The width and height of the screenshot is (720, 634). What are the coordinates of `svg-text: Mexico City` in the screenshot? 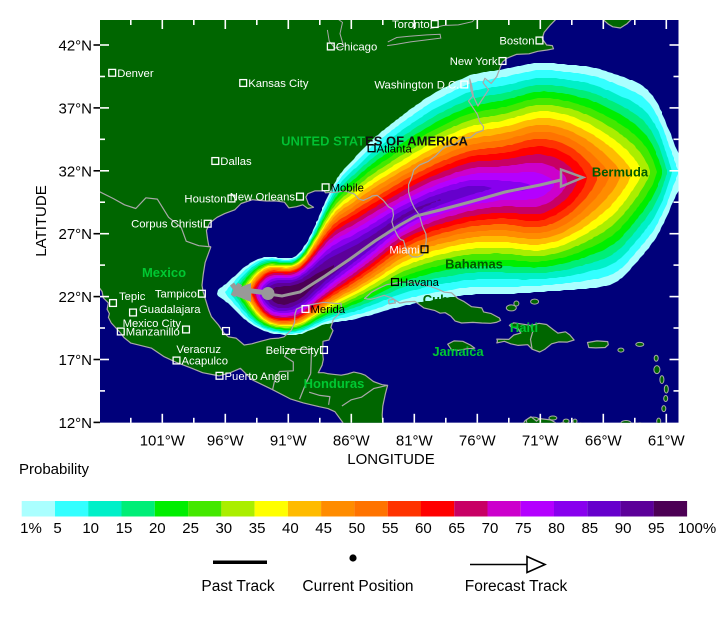 It's located at (152, 324).